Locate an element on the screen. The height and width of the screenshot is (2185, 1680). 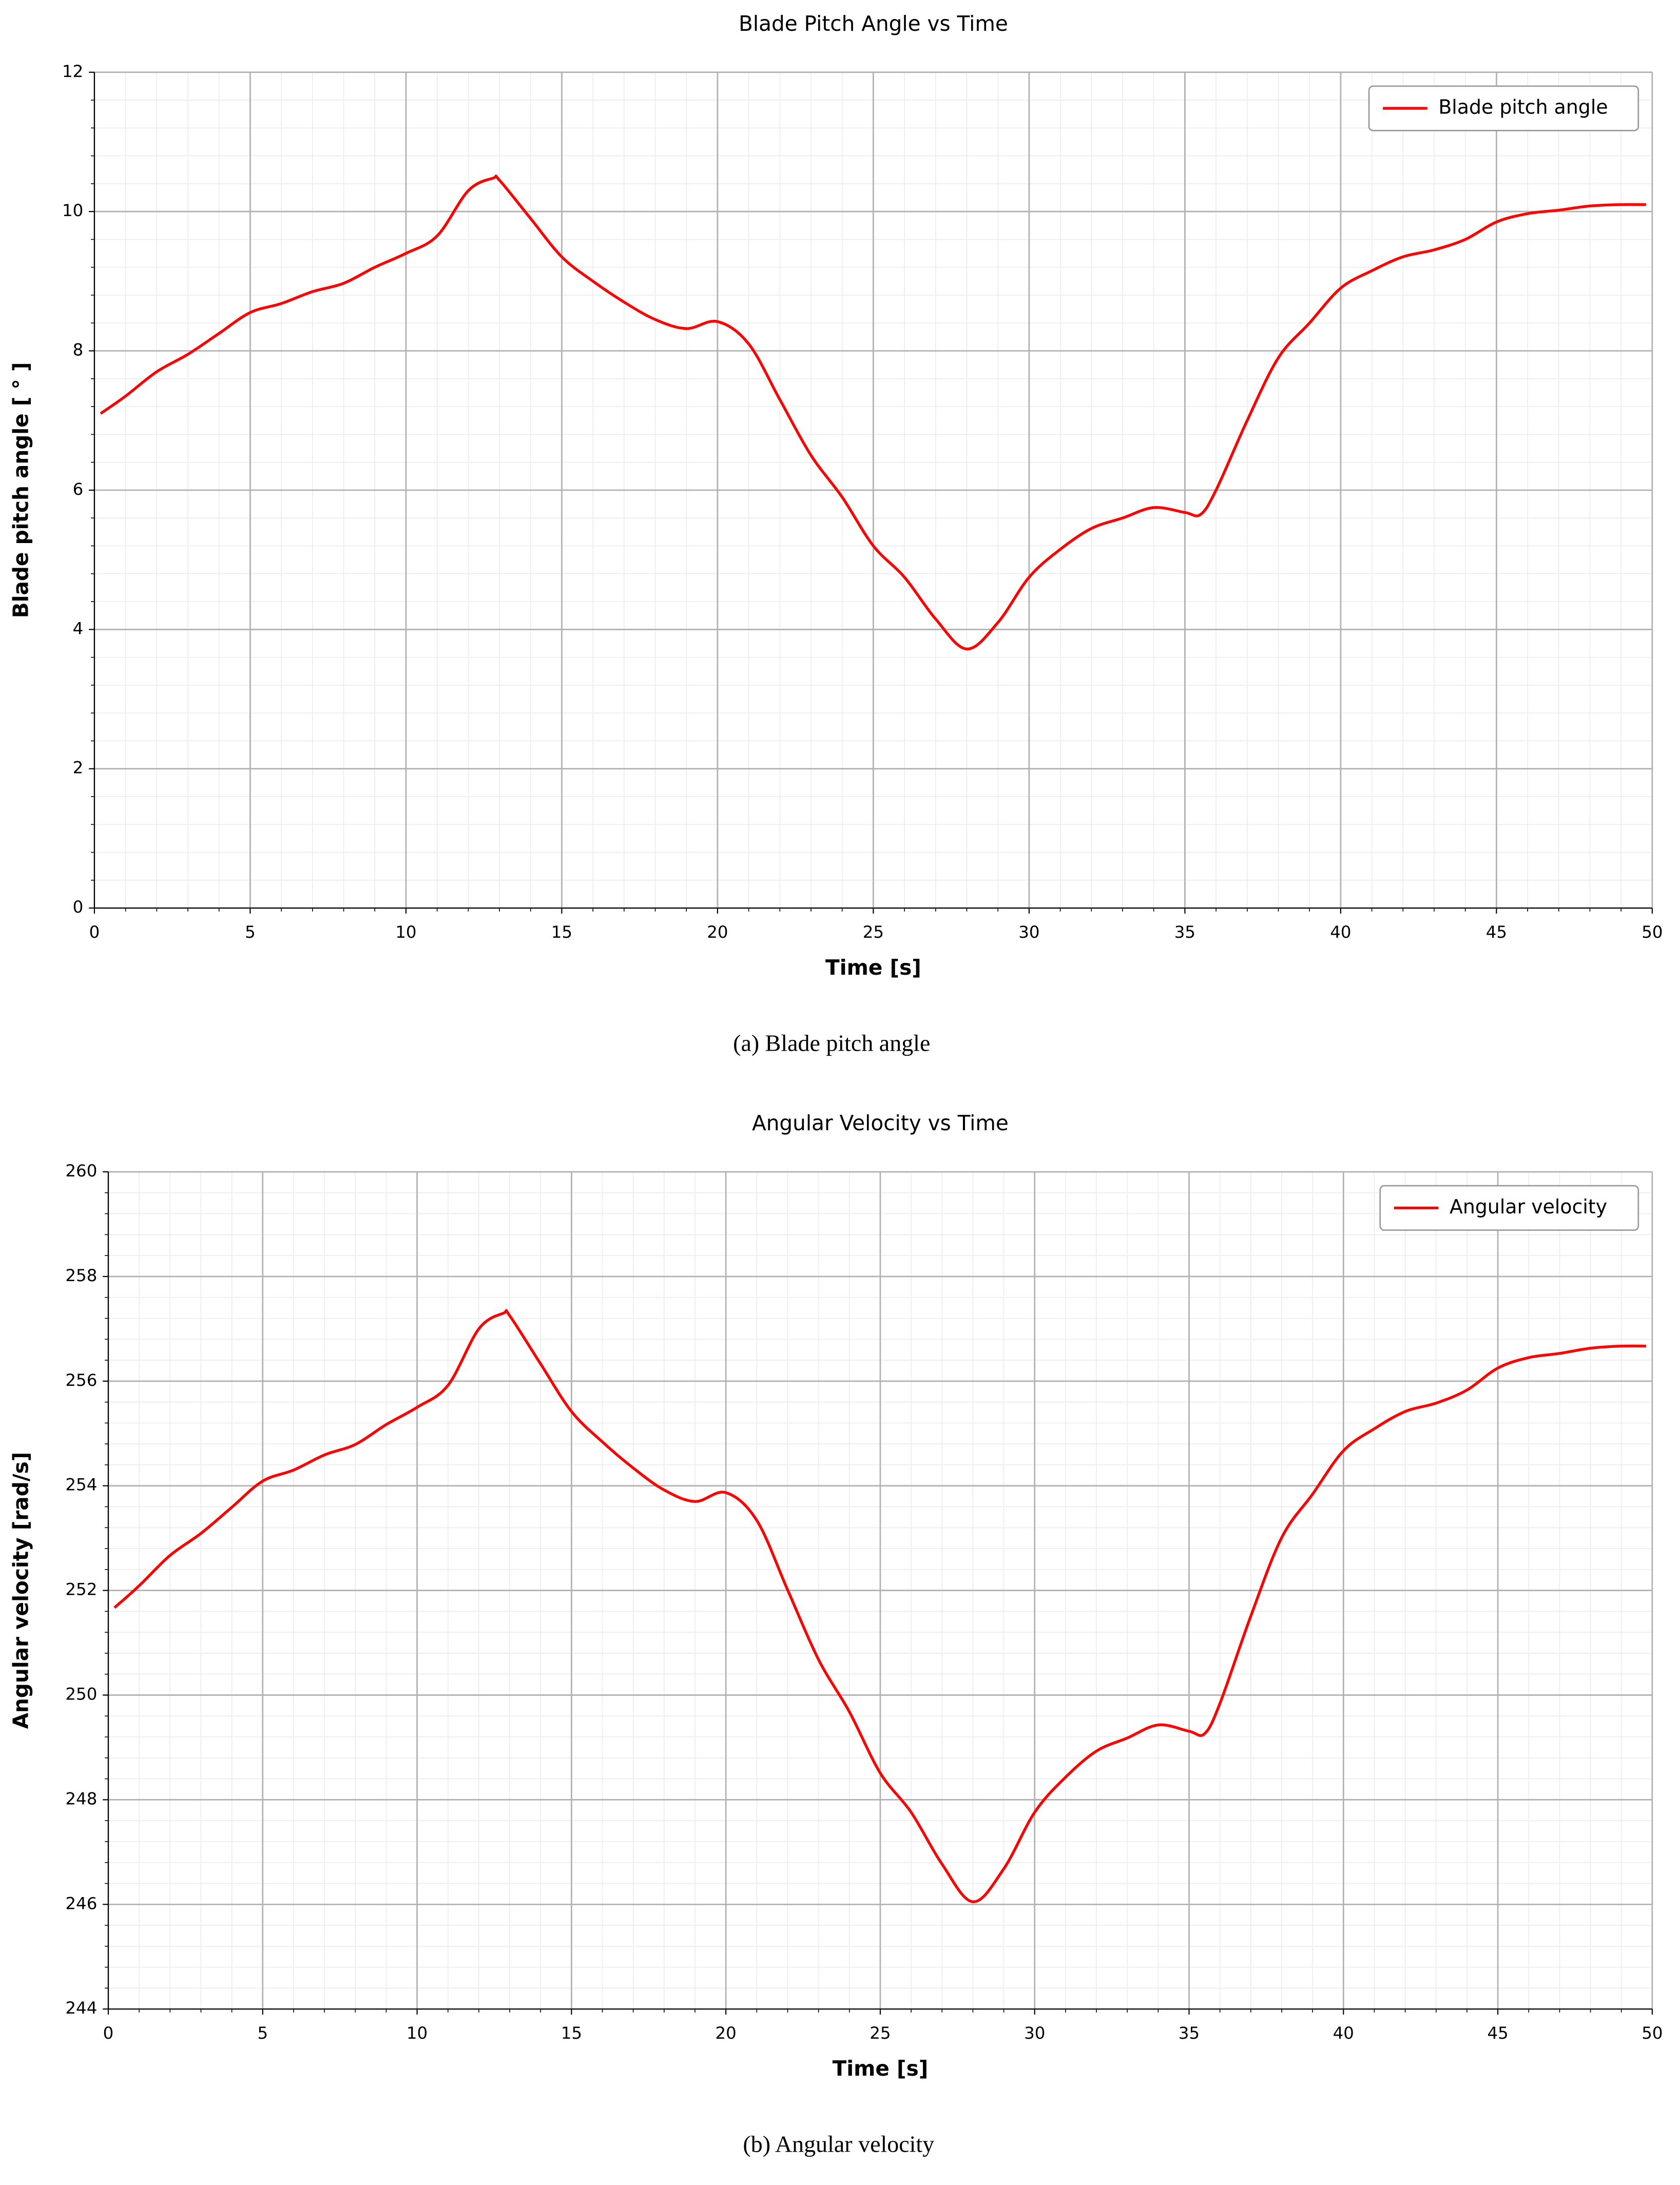
y-tick-label: 0 is located at coordinates (79, 907).